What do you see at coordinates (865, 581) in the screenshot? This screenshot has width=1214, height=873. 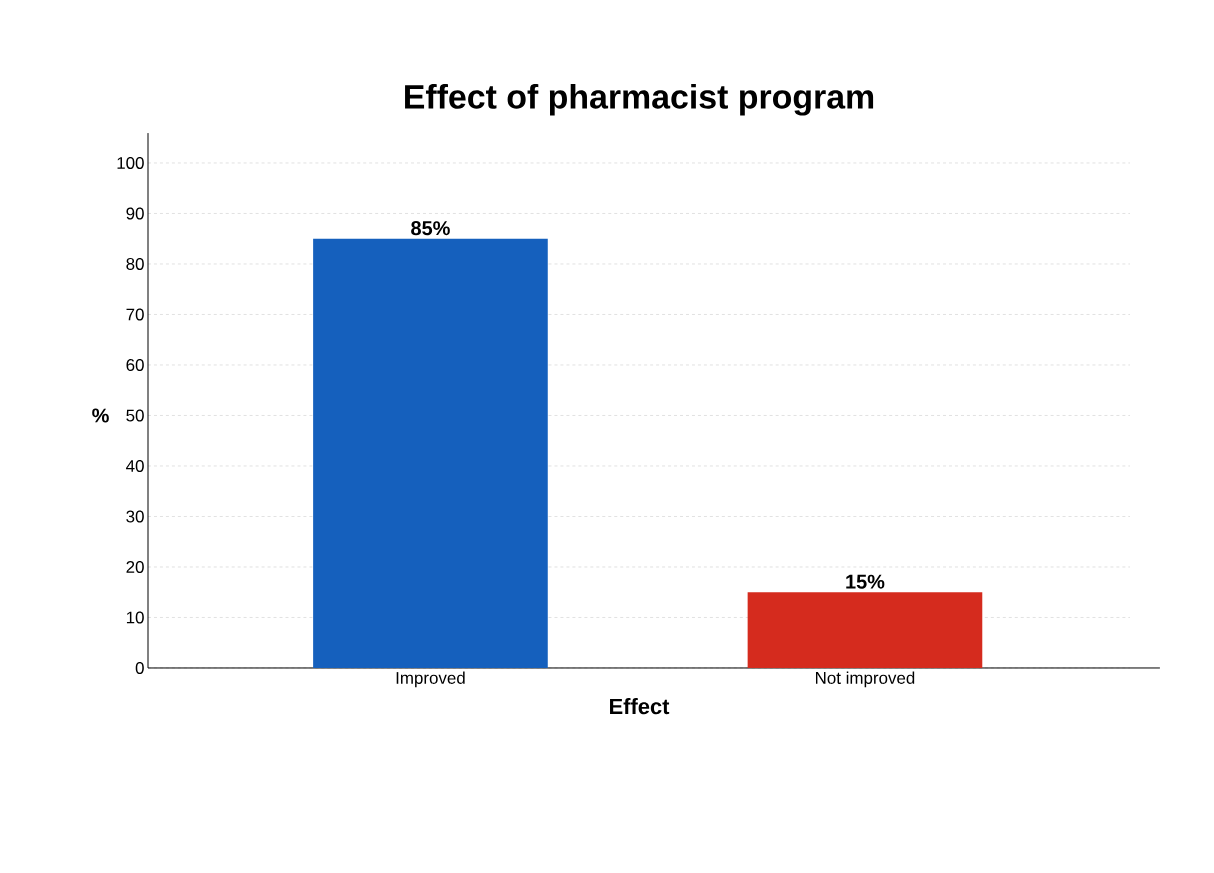 I see `data-label: 15%` at bounding box center [865, 581].